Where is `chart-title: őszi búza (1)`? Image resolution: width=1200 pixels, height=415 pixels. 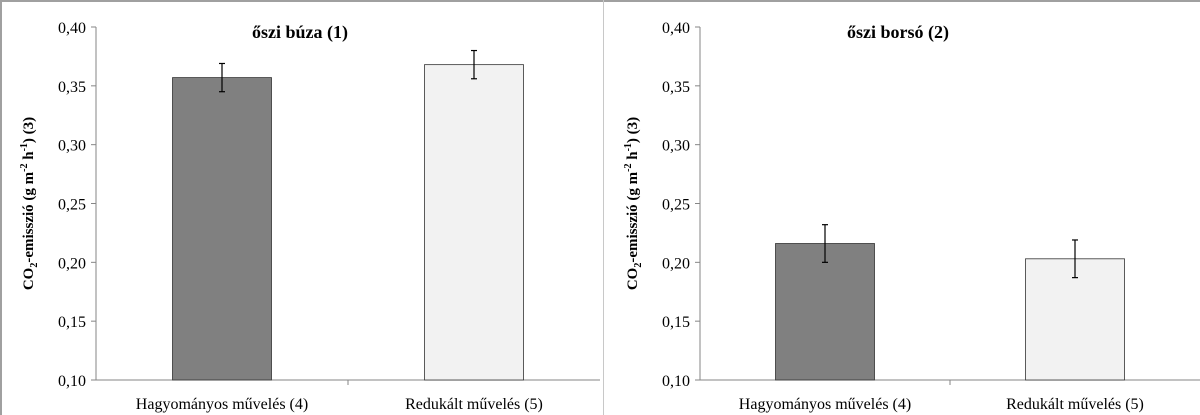
chart-title: őszi búza (1) is located at coordinates (300, 32).